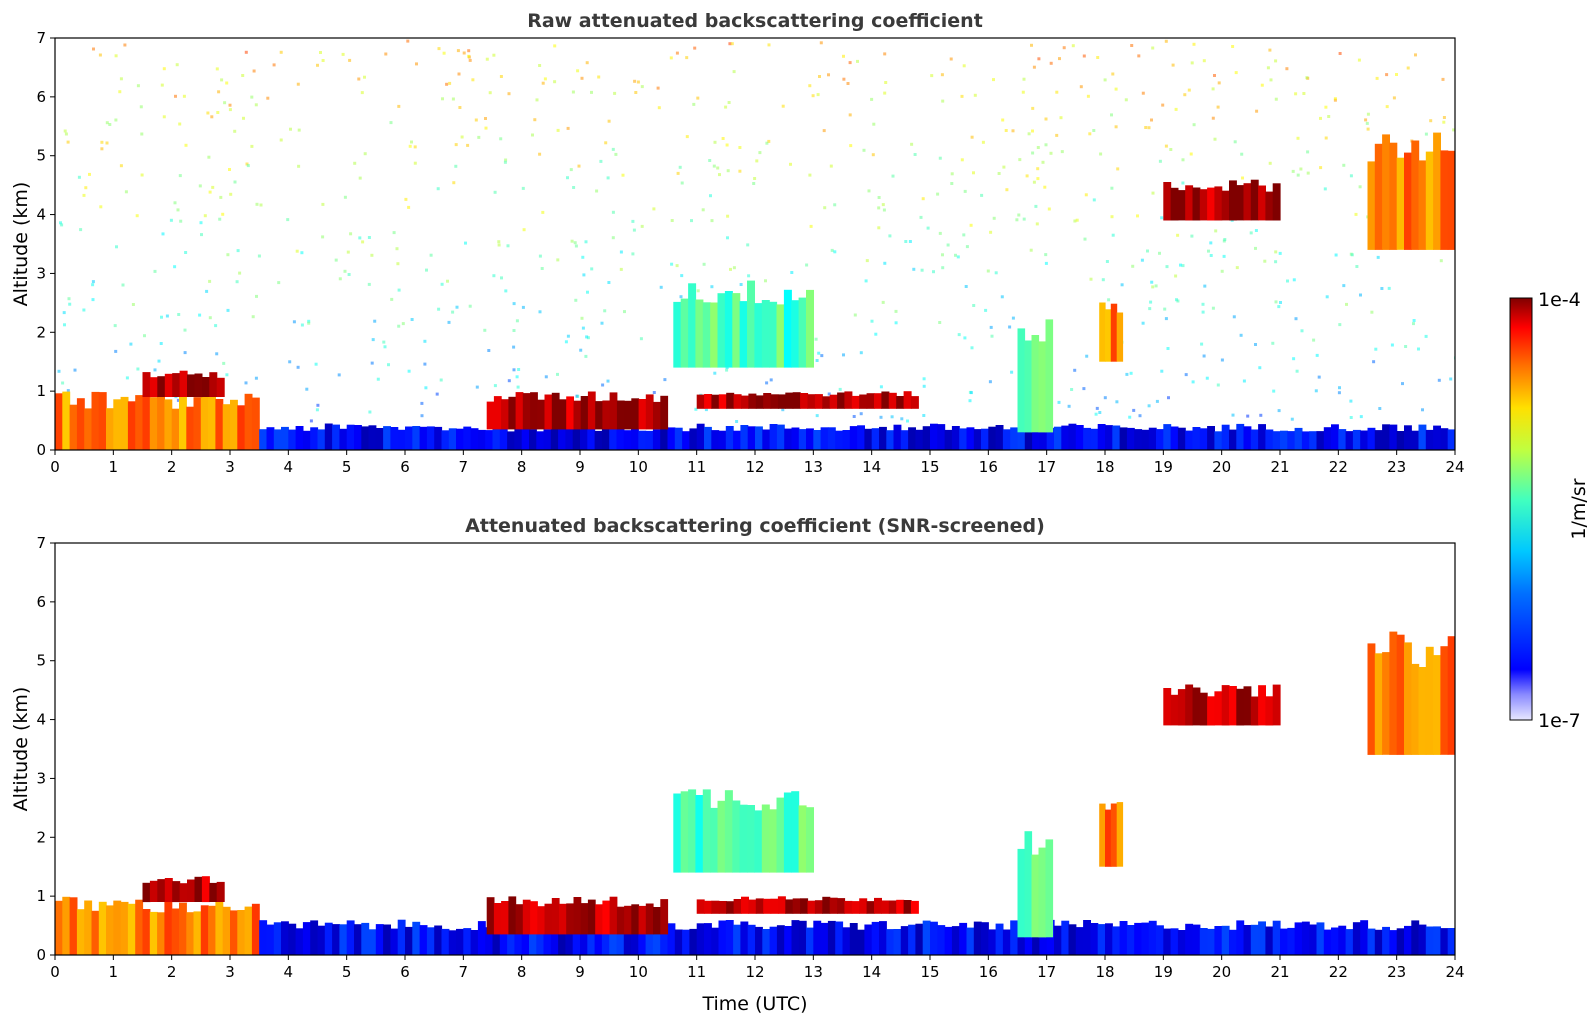 This screenshot has width=1595, height=1020. Describe the element at coordinates (55, 467) in the screenshot. I see `x-tick-label: 0` at that location.